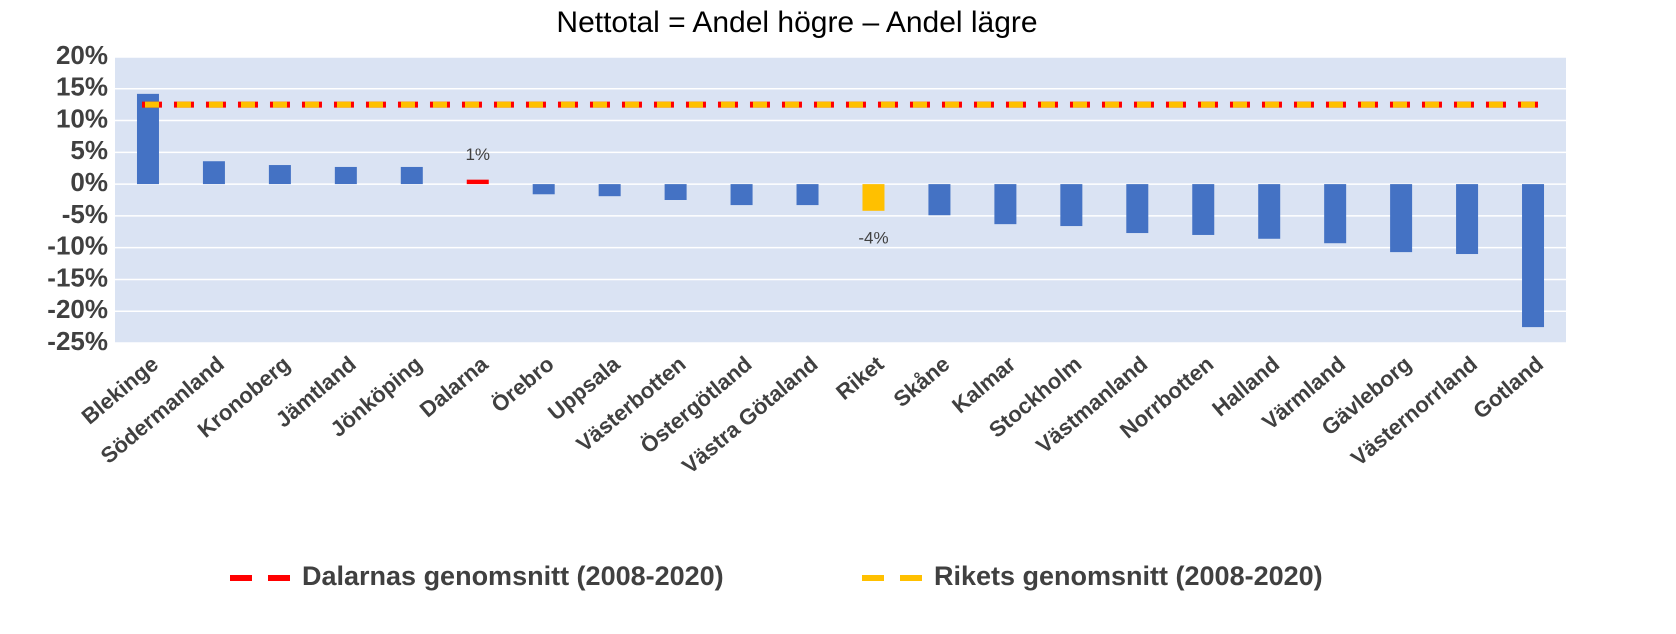  What do you see at coordinates (77, 246) in the screenshot?
I see `y-tick-label: -10%` at bounding box center [77, 246].